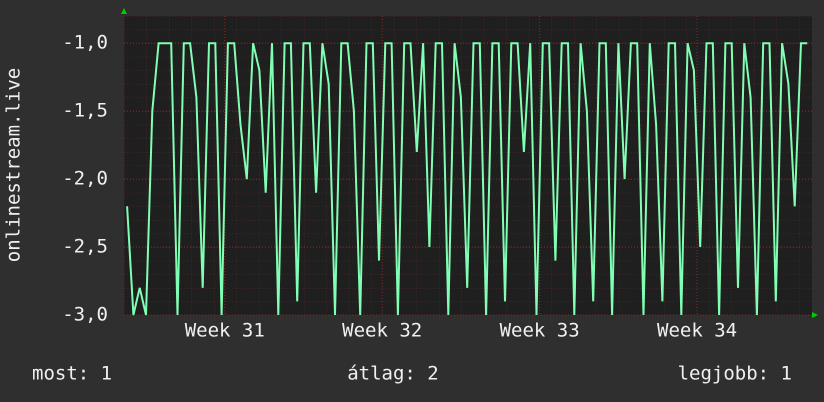  What do you see at coordinates (85, 111) in the screenshot?
I see `y-tick-label: -1,5` at bounding box center [85, 111].